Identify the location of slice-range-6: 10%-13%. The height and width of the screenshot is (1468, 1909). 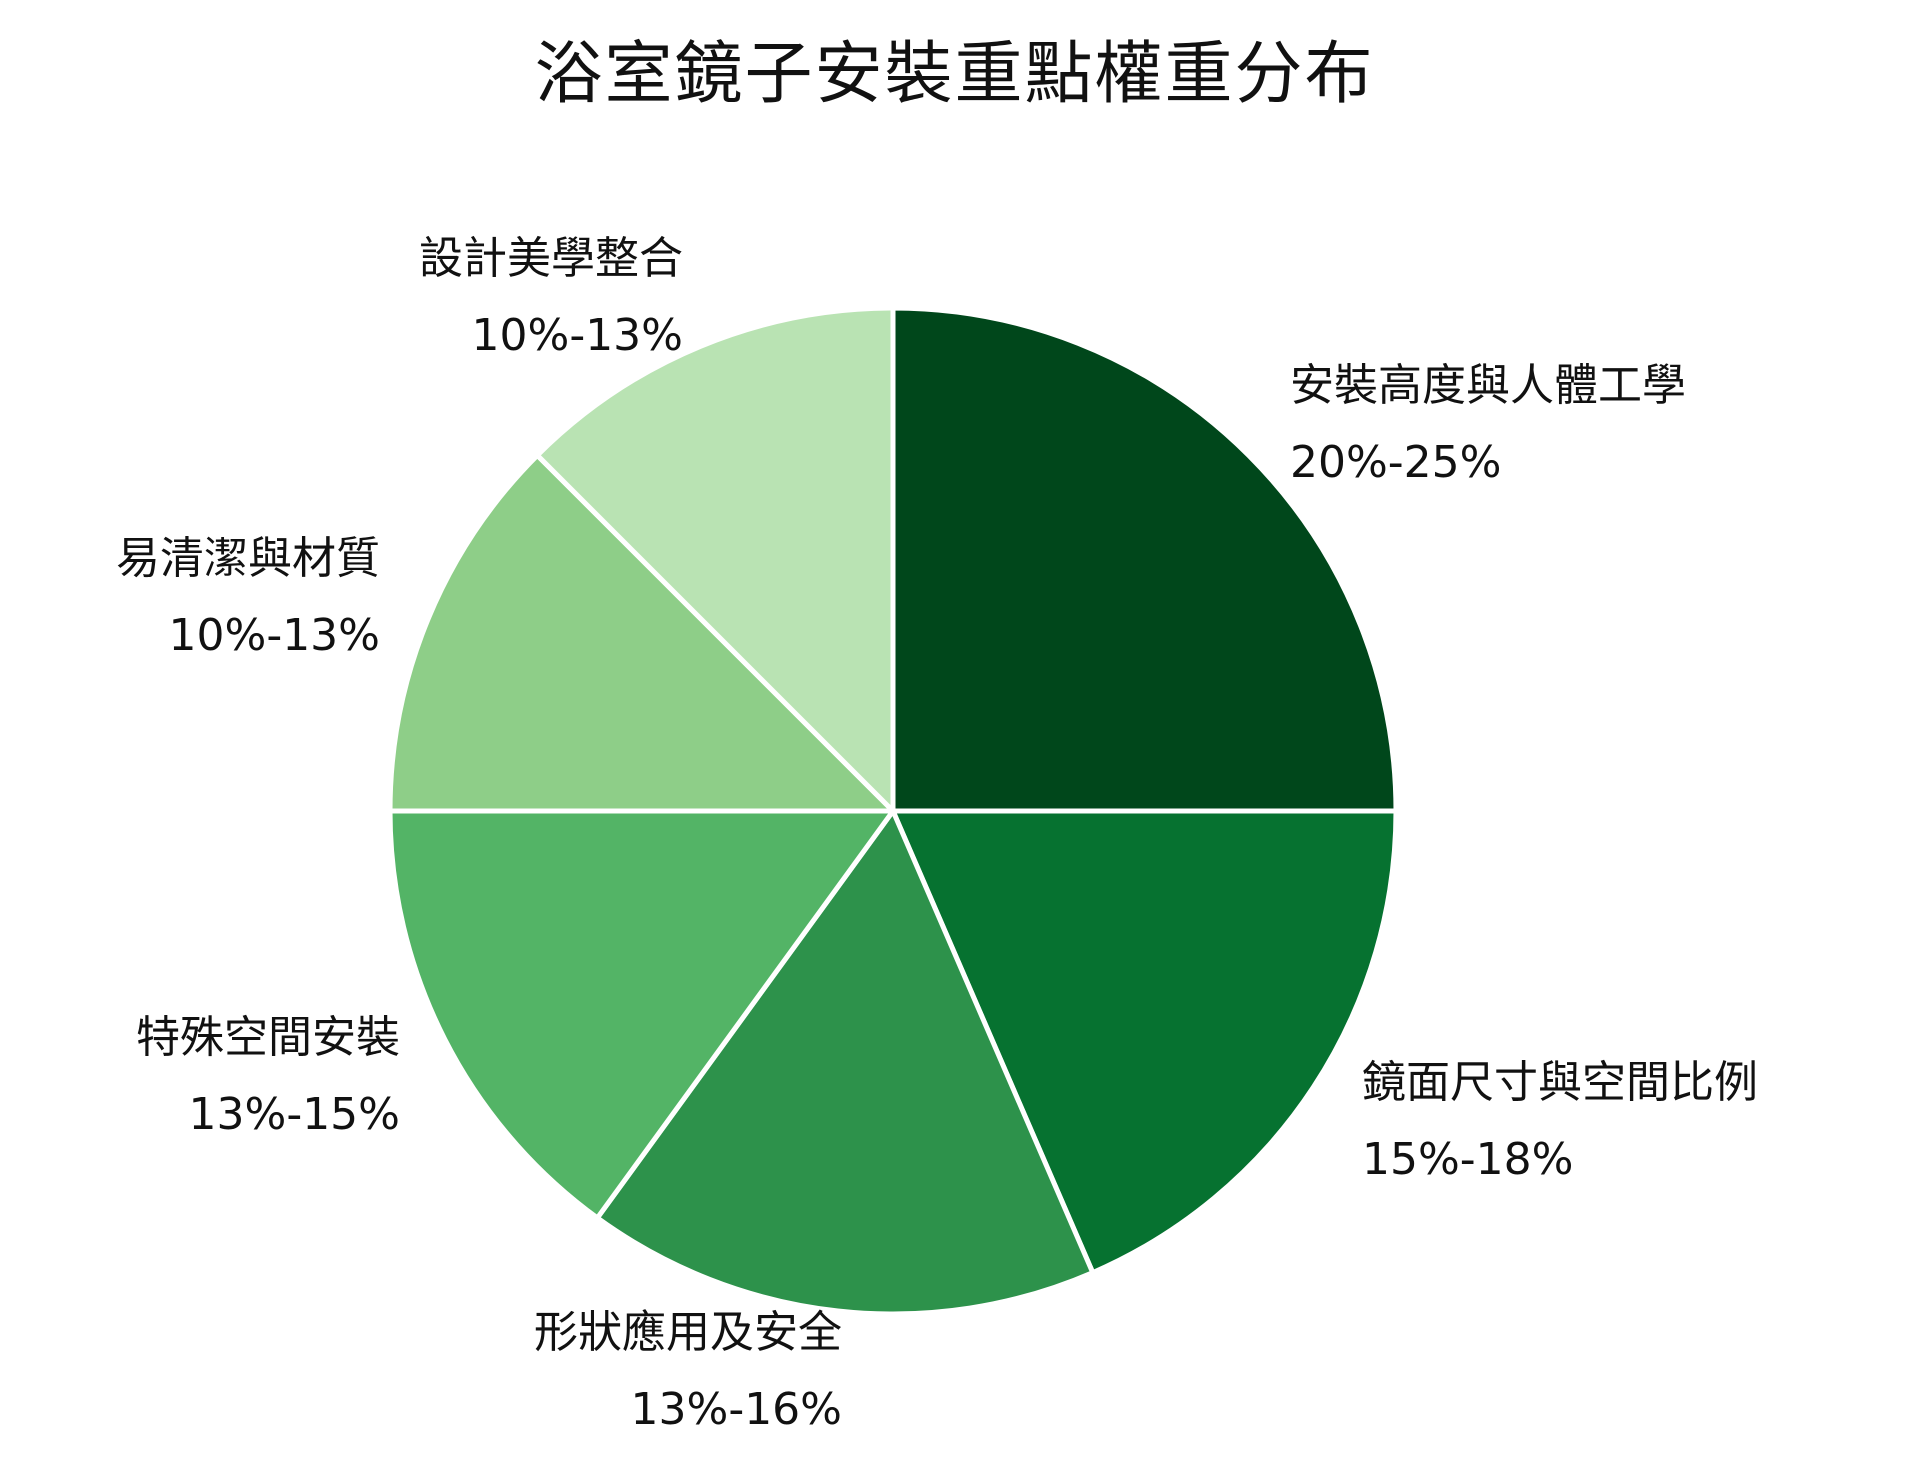
(577, 335).